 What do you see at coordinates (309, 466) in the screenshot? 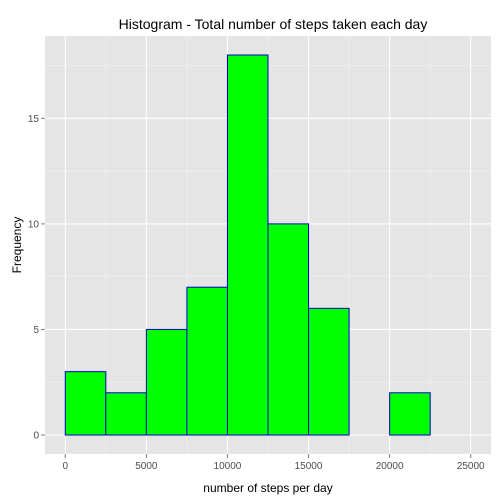
I see `x-tick-label: 15000` at bounding box center [309, 466].